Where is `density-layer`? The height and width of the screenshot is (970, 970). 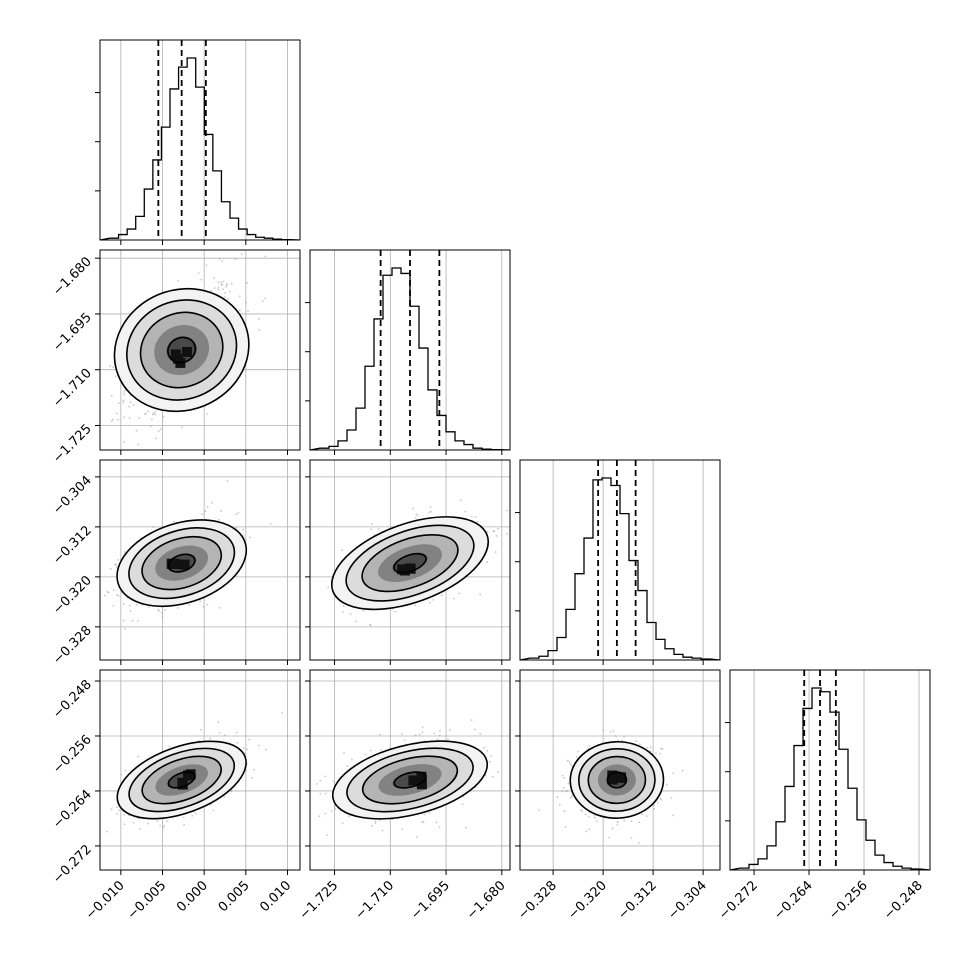 density-layer is located at coordinates (187, 555).